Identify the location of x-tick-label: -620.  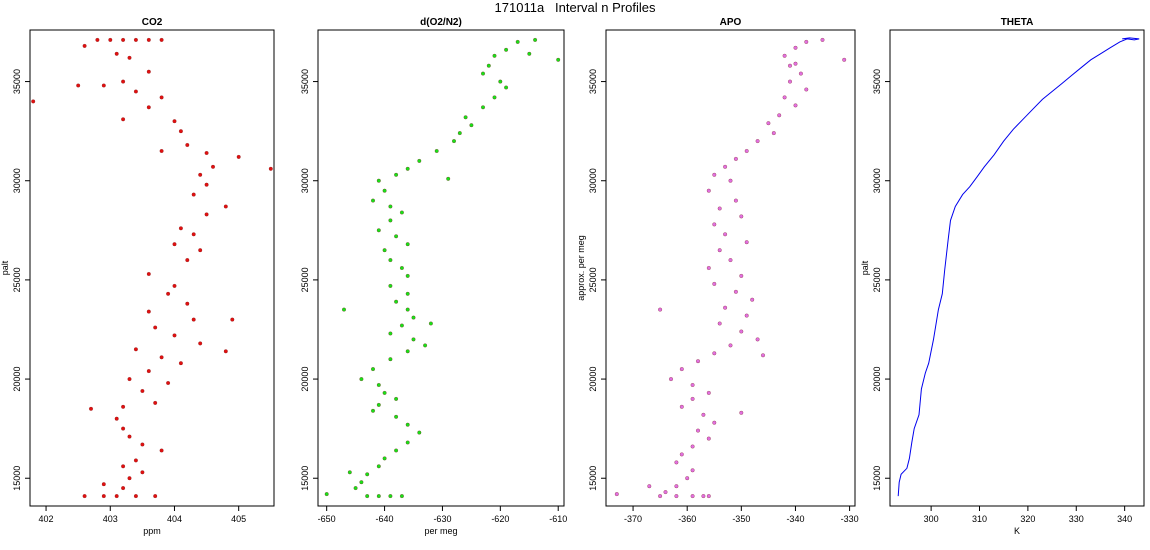
(500, 519).